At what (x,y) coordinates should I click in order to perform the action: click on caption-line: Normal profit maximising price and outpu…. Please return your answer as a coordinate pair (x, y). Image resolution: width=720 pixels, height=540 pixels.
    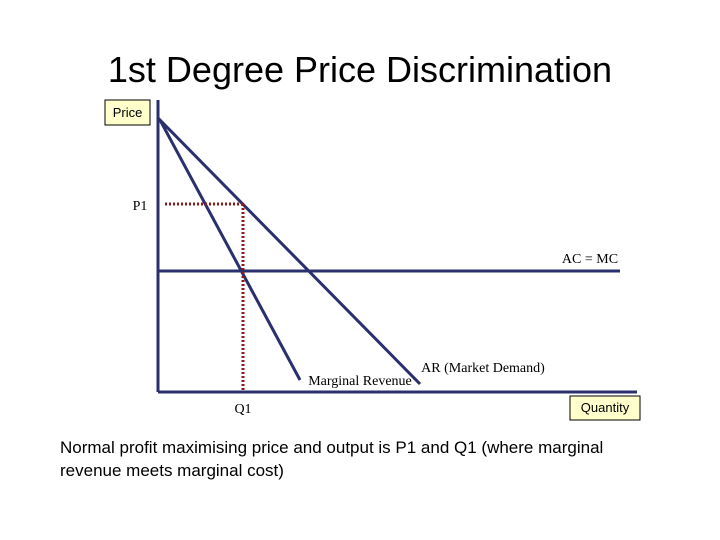
    Looking at the image, I should click on (331, 447).